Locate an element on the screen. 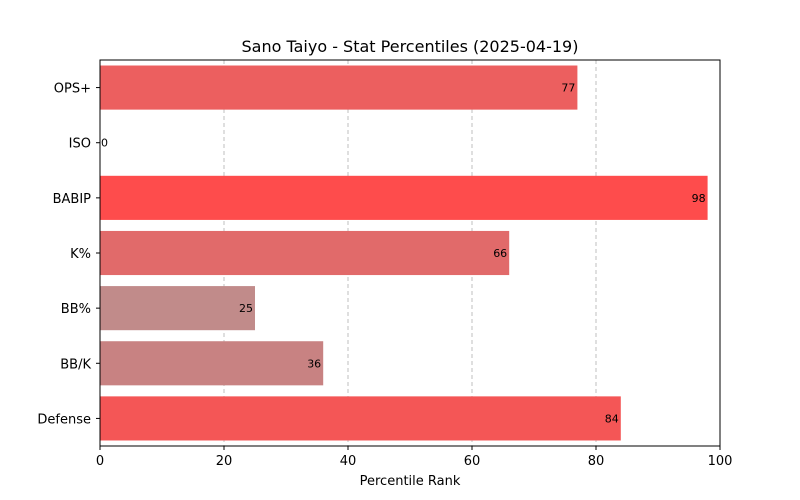 This screenshot has height=500, width=800. bar-value-label: 84 is located at coordinates (612, 418).